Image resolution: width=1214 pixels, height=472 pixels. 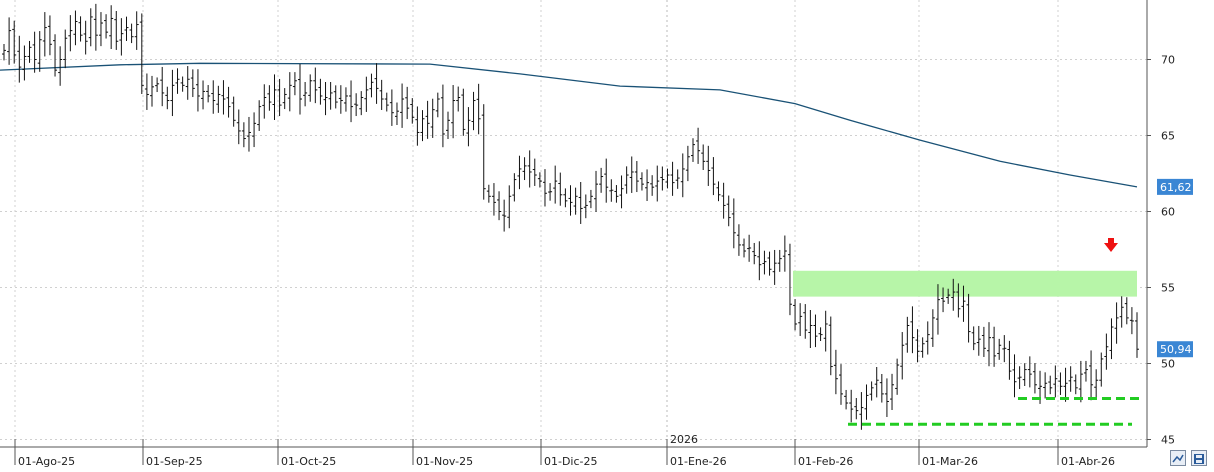 I want to click on y-axis: 45 50 55 60 65 70, so click(x=1161, y=250).